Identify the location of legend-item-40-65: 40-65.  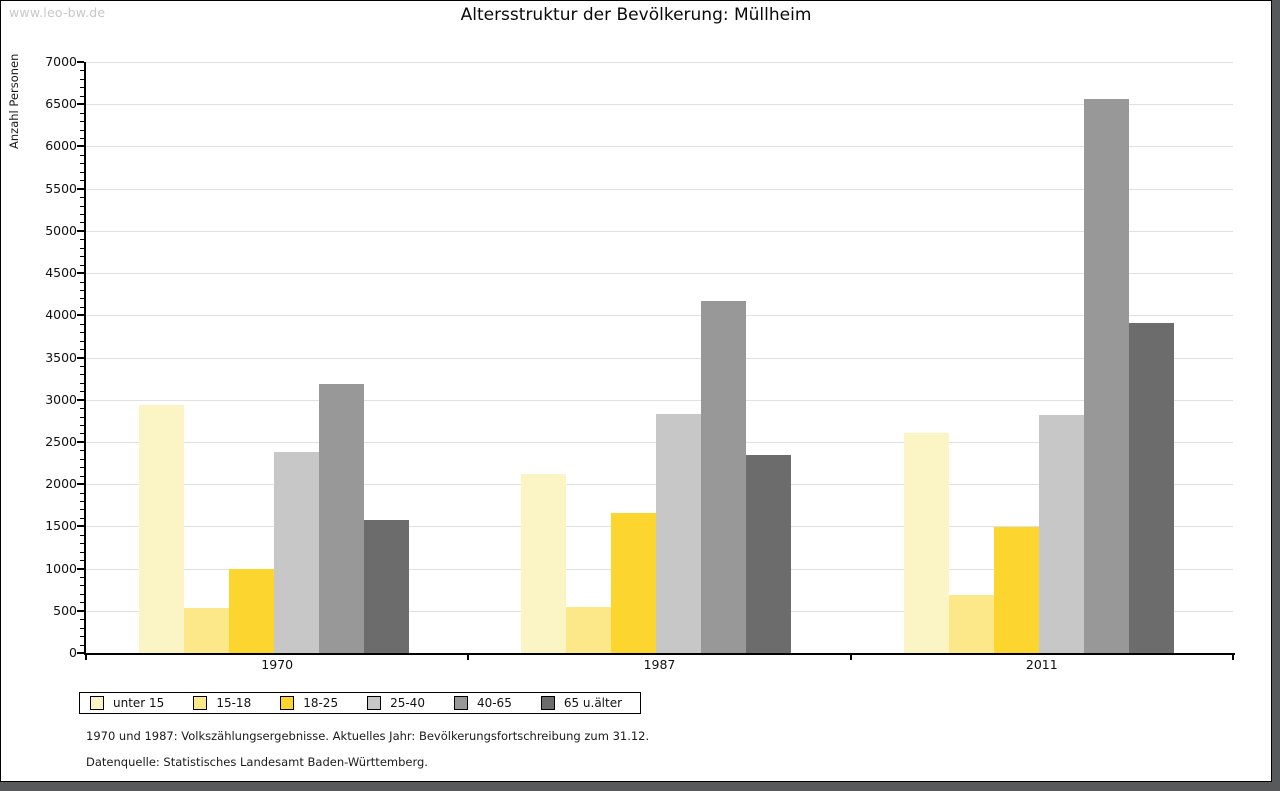
(482, 703).